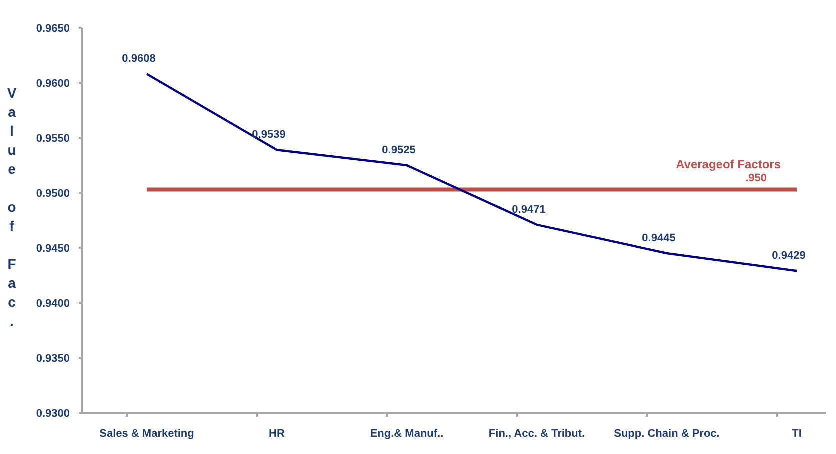  I want to click on y-tick-label: 0.9400, so click(53, 304).